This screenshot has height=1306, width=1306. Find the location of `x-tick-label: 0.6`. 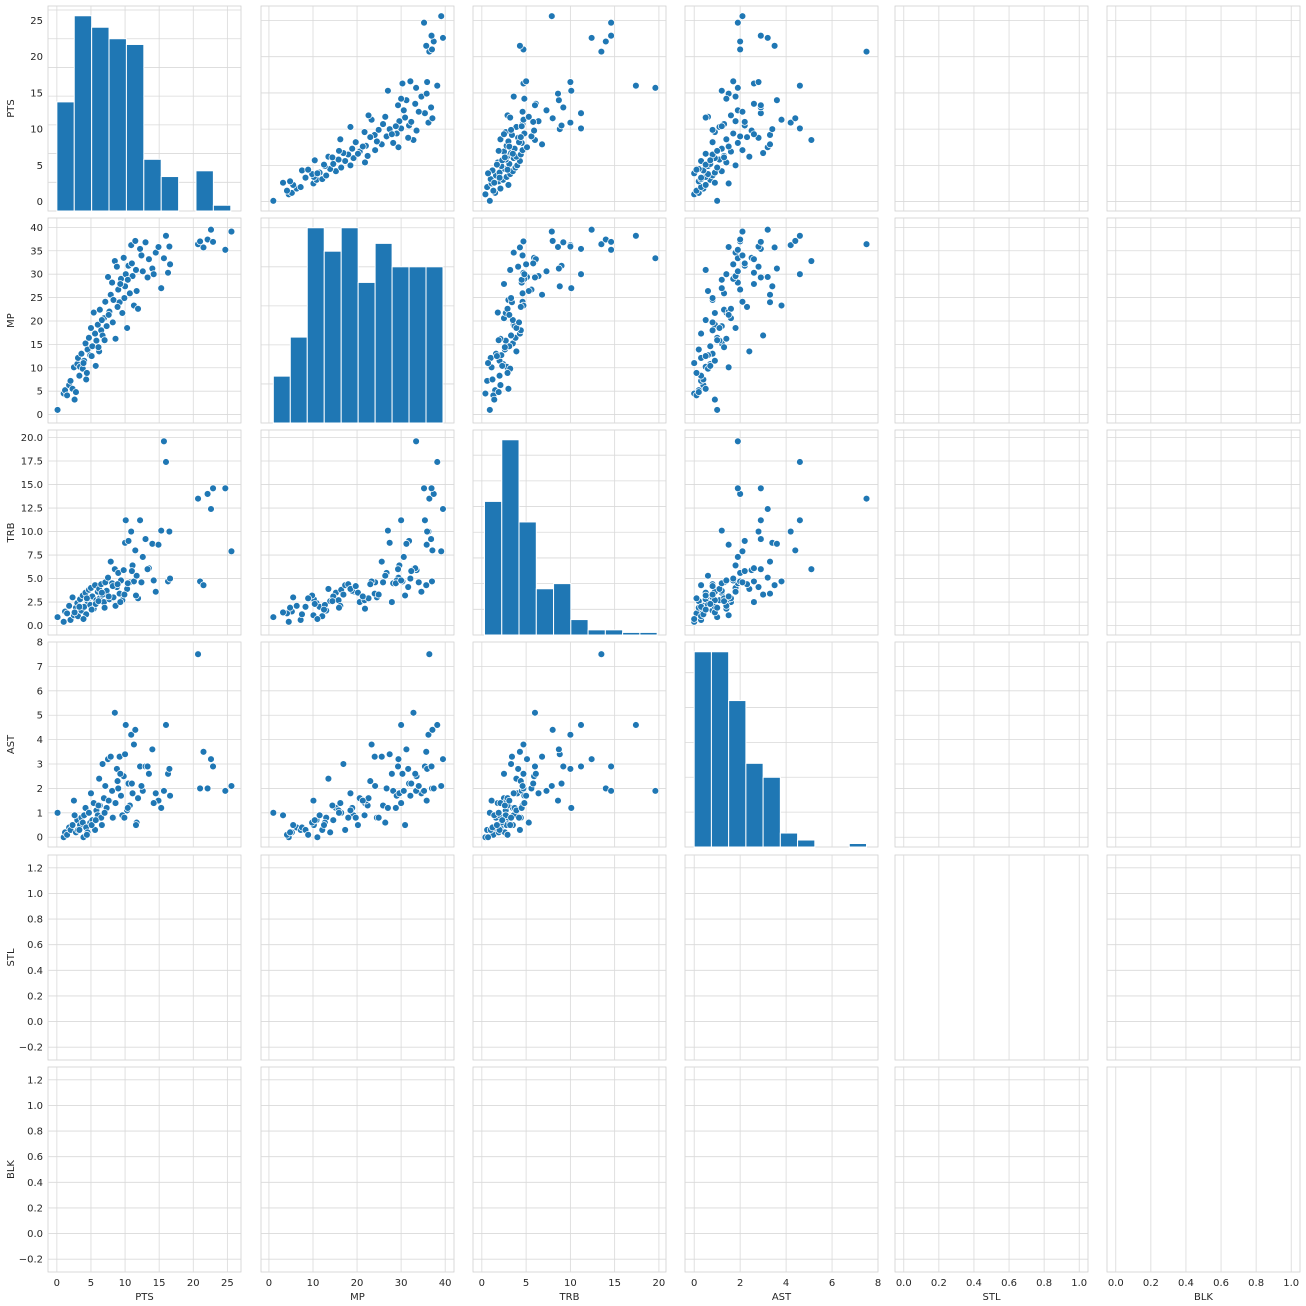

x-tick-label: 0.6 is located at coordinates (1009, 1283).